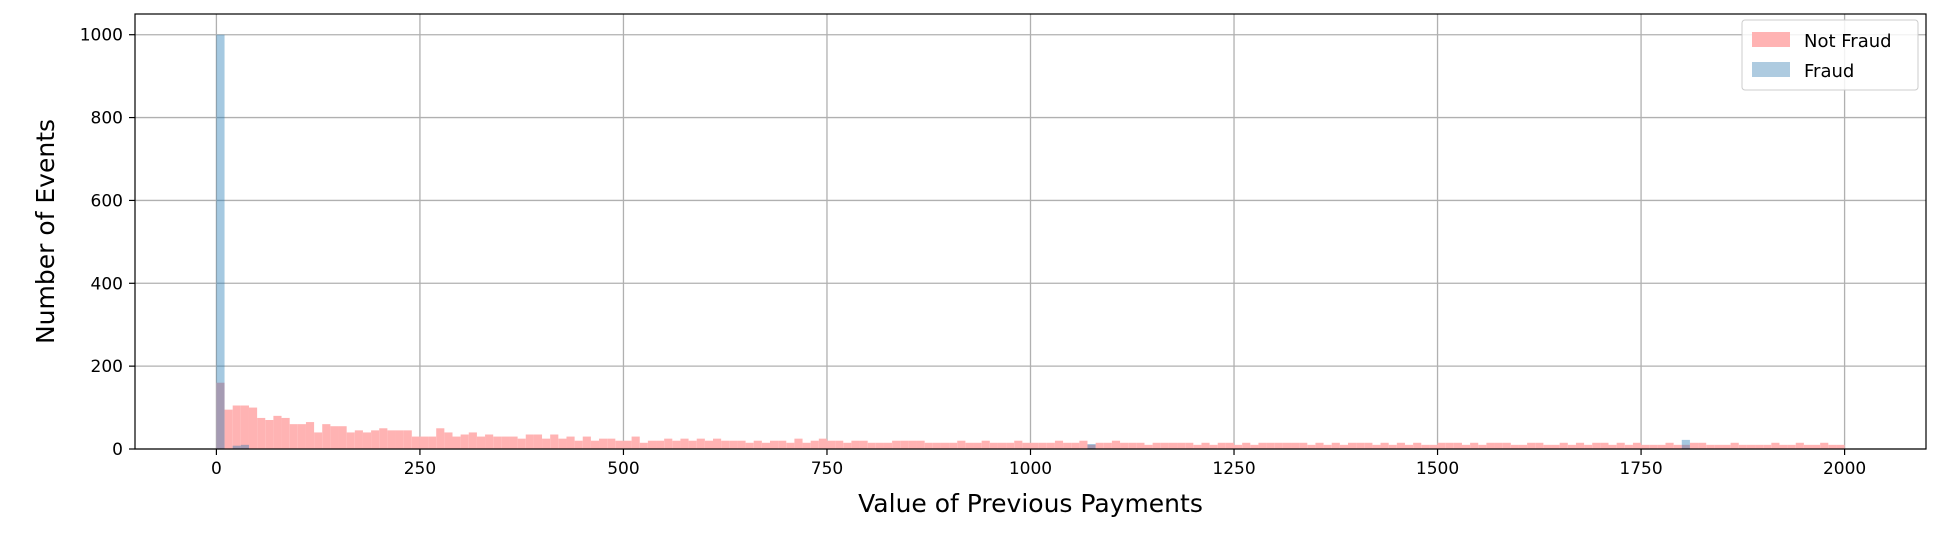 This screenshot has height=544, width=1940. I want to click on y-tick-label: 0, so click(117, 450).